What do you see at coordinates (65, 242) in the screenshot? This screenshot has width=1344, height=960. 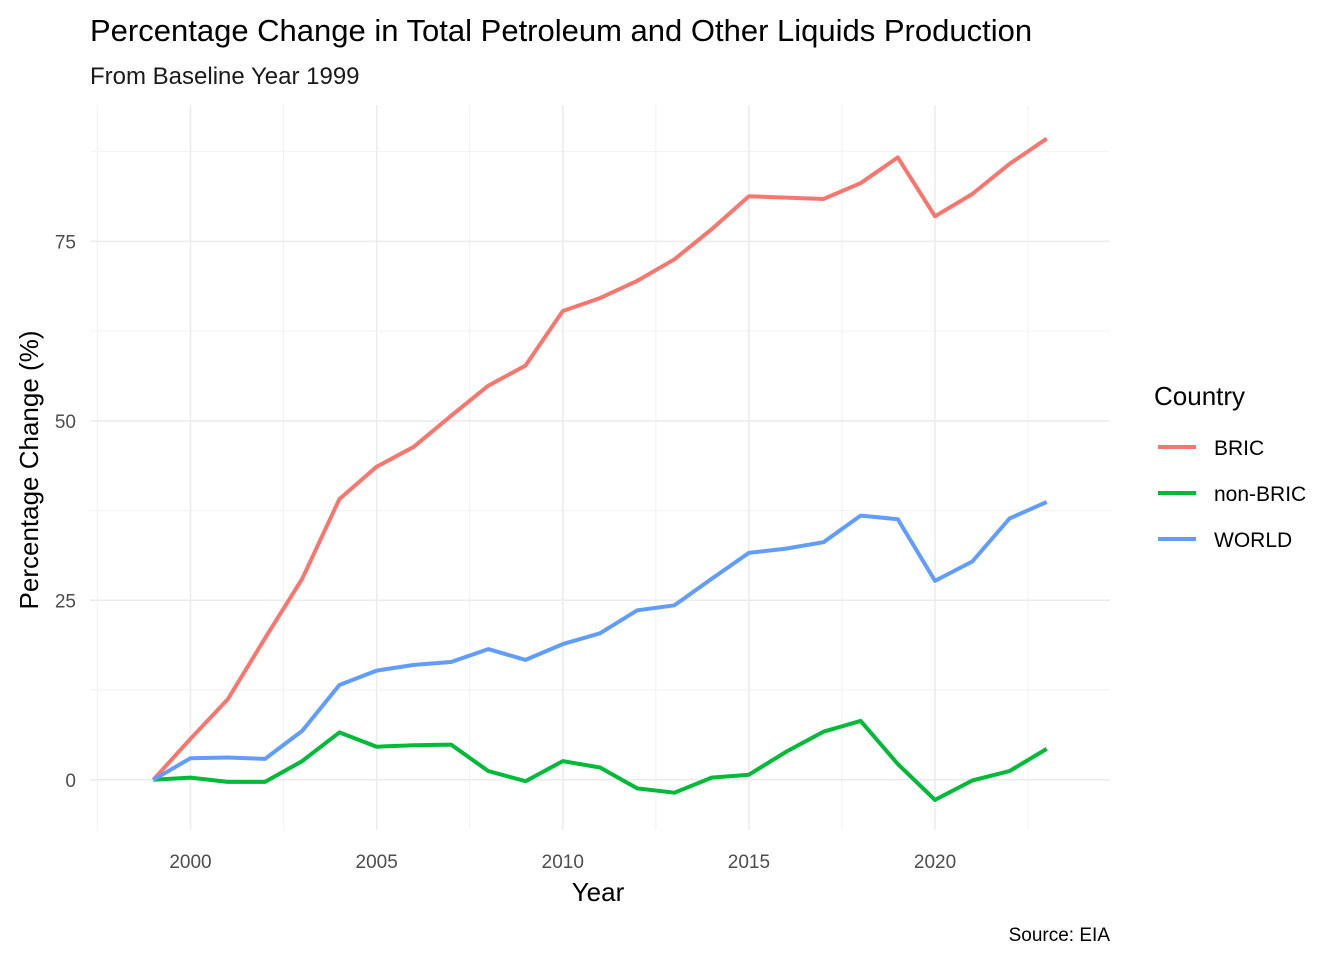 I see `y-tick-label: 75` at bounding box center [65, 242].